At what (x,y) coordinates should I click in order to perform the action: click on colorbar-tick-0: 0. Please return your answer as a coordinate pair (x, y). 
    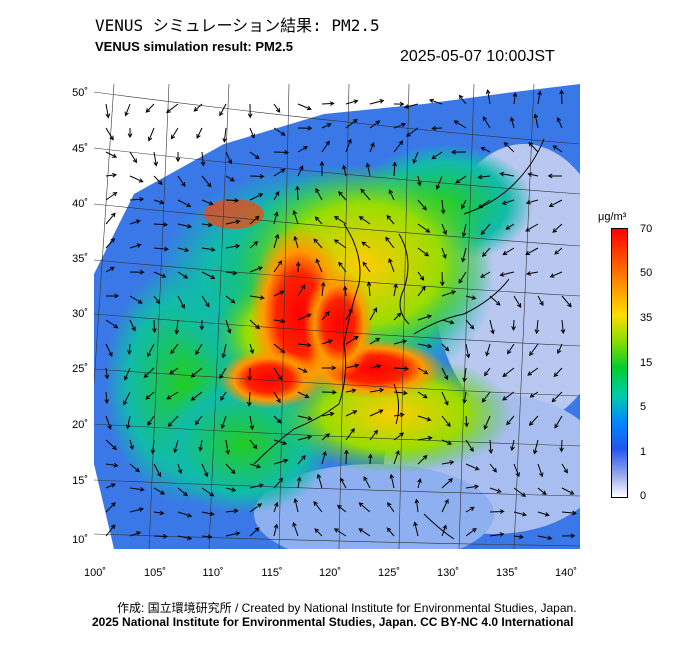
    Looking at the image, I should click on (643, 496).